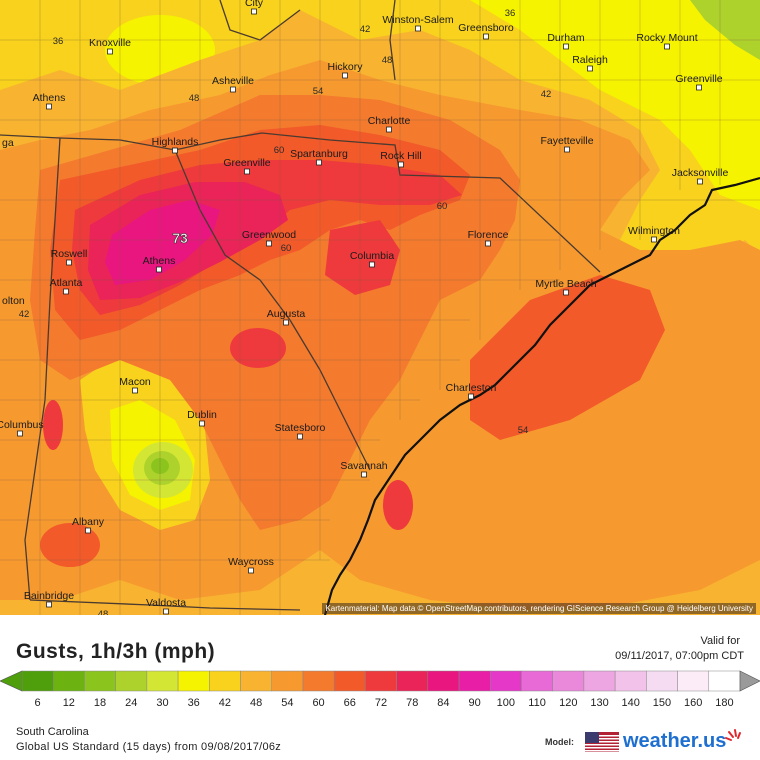 The height and width of the screenshot is (760, 760). I want to click on colorbar-low-arrow, so click(11, 681).